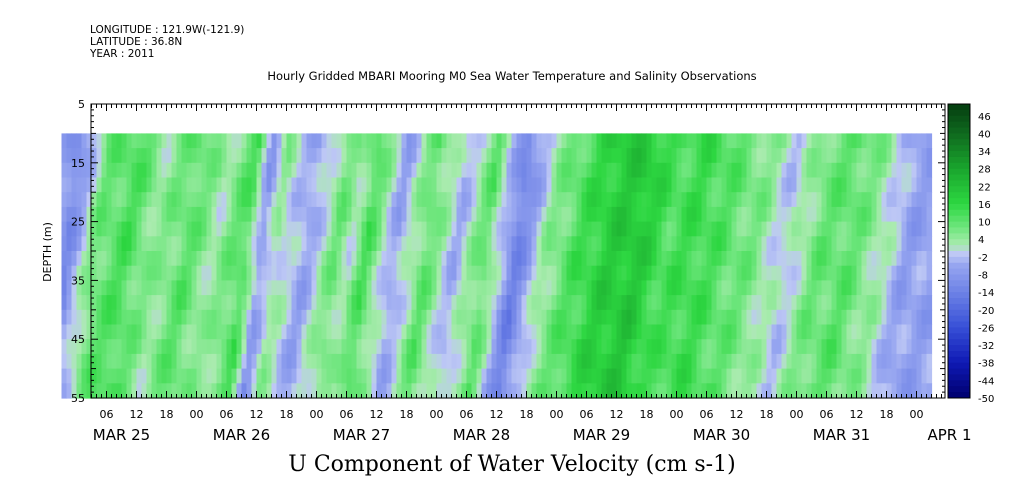 The height and width of the screenshot is (504, 1009). I want to click on x-hour-label: 12, so click(257, 414).